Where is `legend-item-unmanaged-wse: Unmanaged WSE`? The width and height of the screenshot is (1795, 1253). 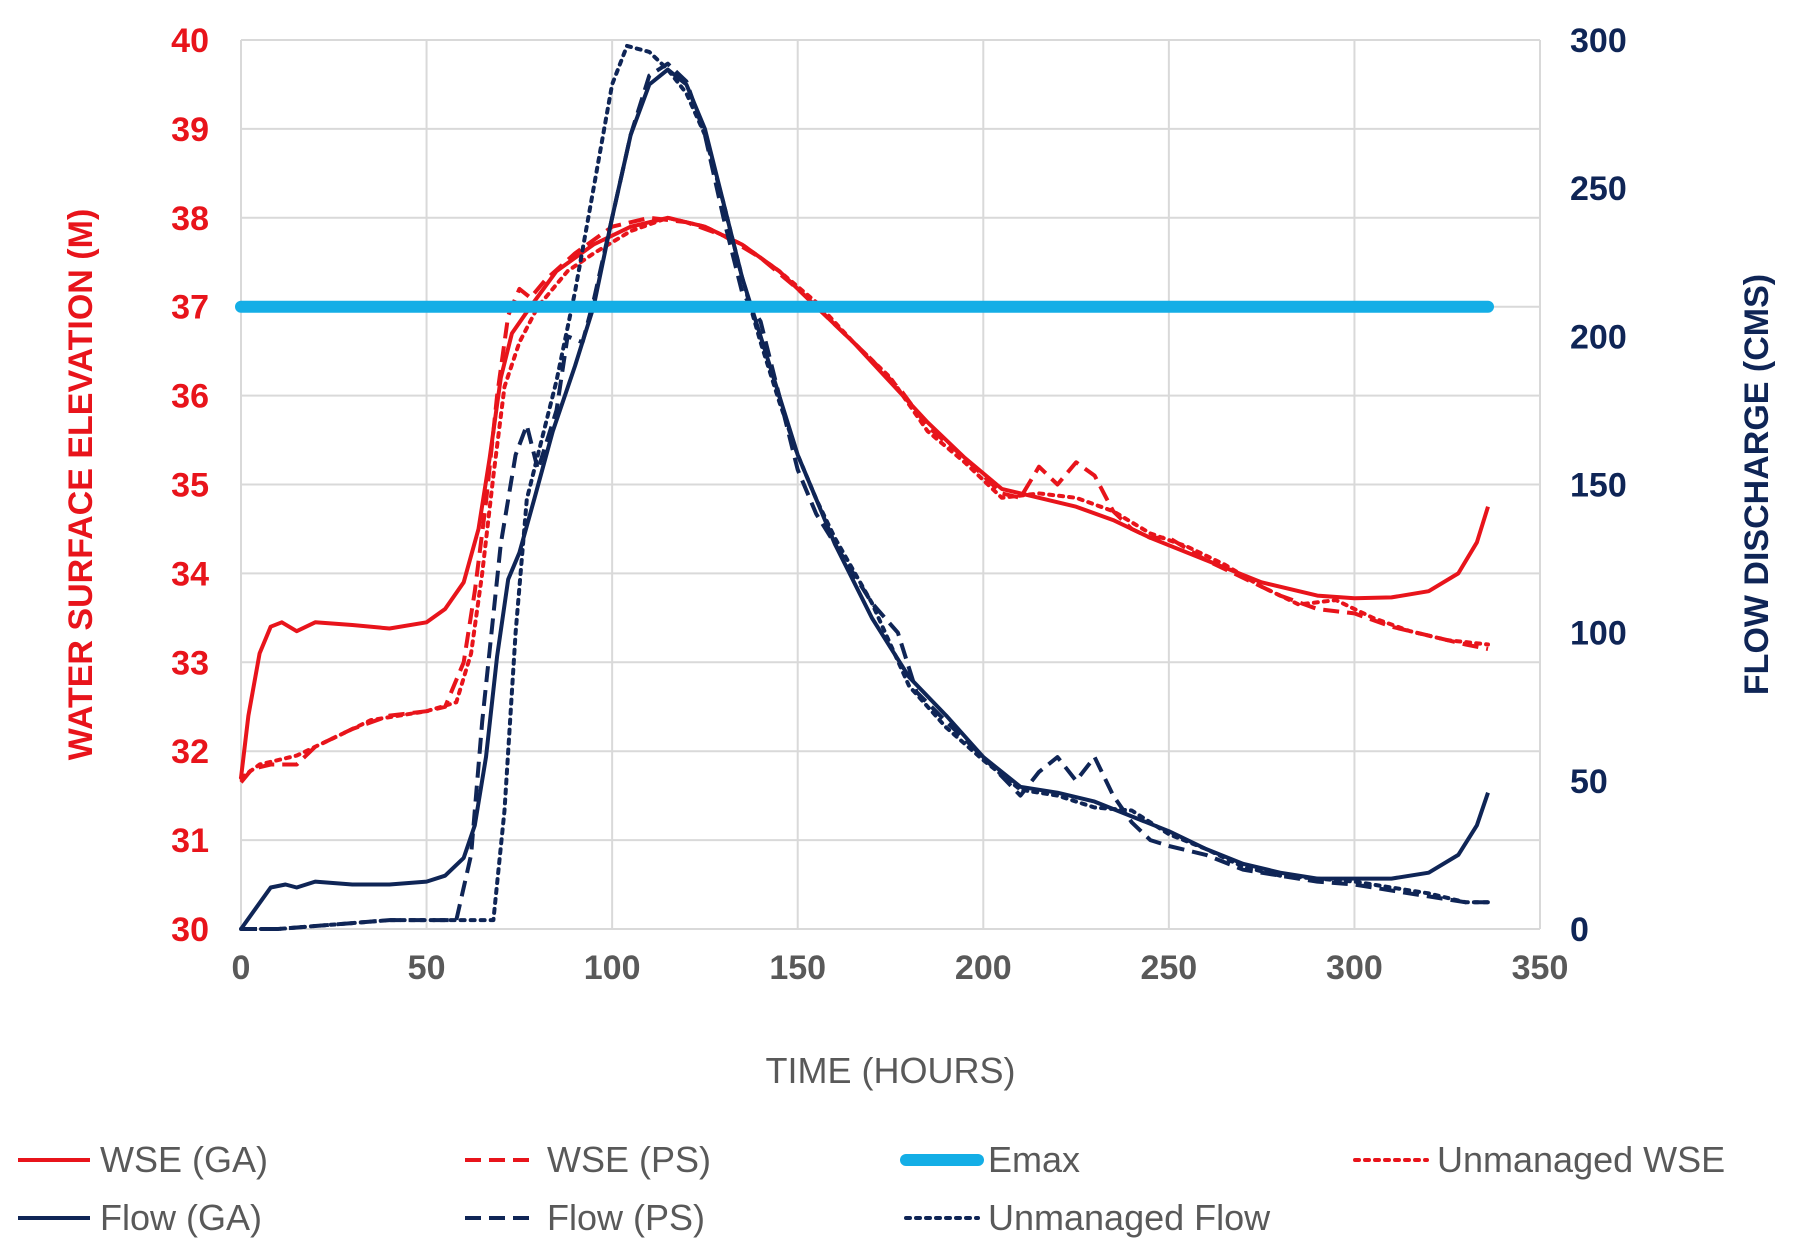 legend-item-unmanaged-wse: Unmanaged WSE is located at coordinates (1539, 1159).